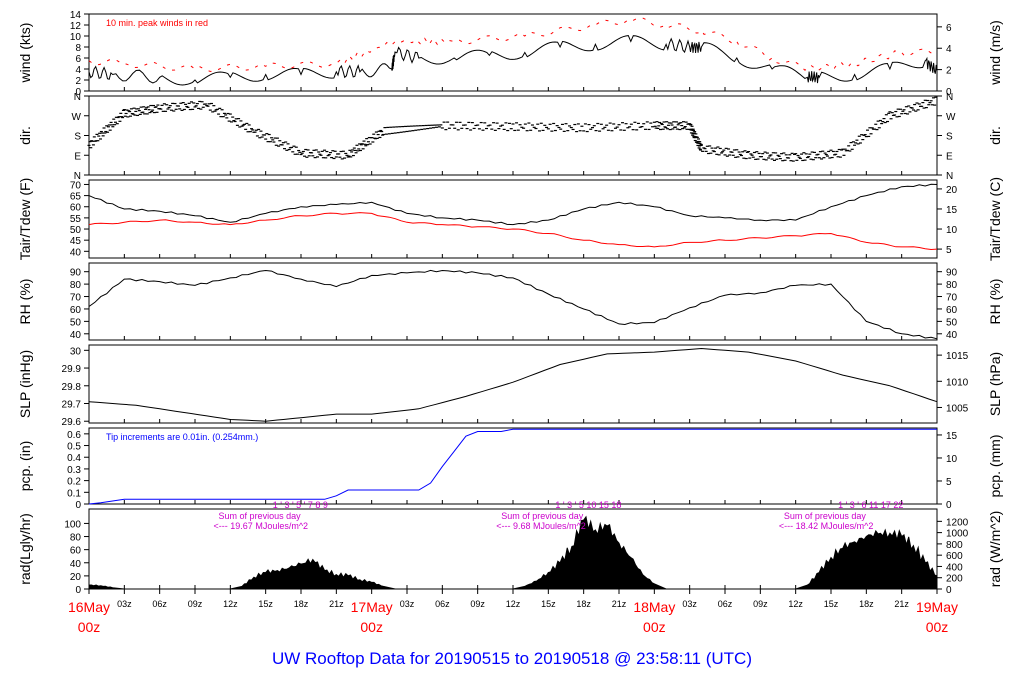 This screenshot has width=1024, height=700. I want to click on x-day-label: 17May, so click(372, 607).